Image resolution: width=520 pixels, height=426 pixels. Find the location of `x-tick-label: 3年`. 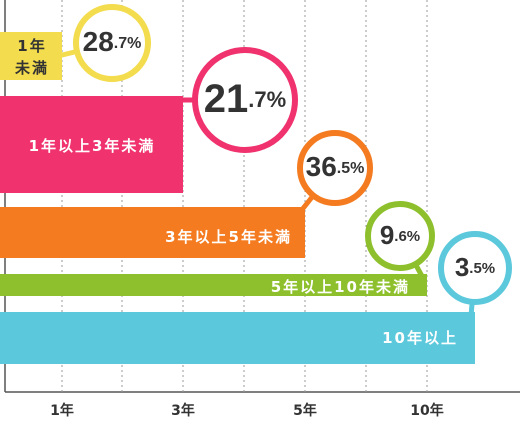

x-tick-label: 3年 is located at coordinates (183, 410).